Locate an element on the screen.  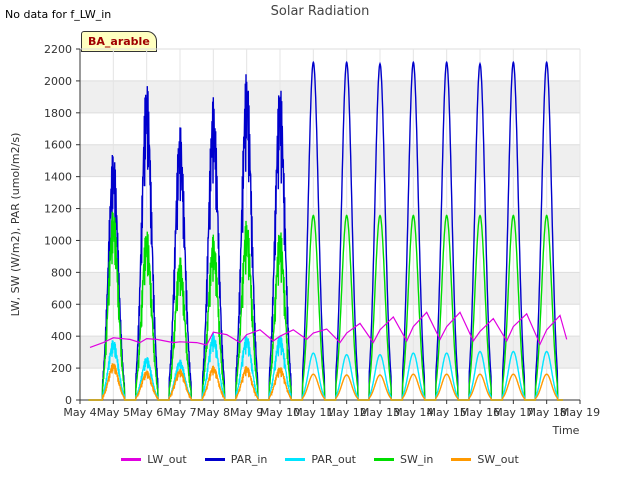
legend-label: PAR_in is located at coordinates (249, 459).